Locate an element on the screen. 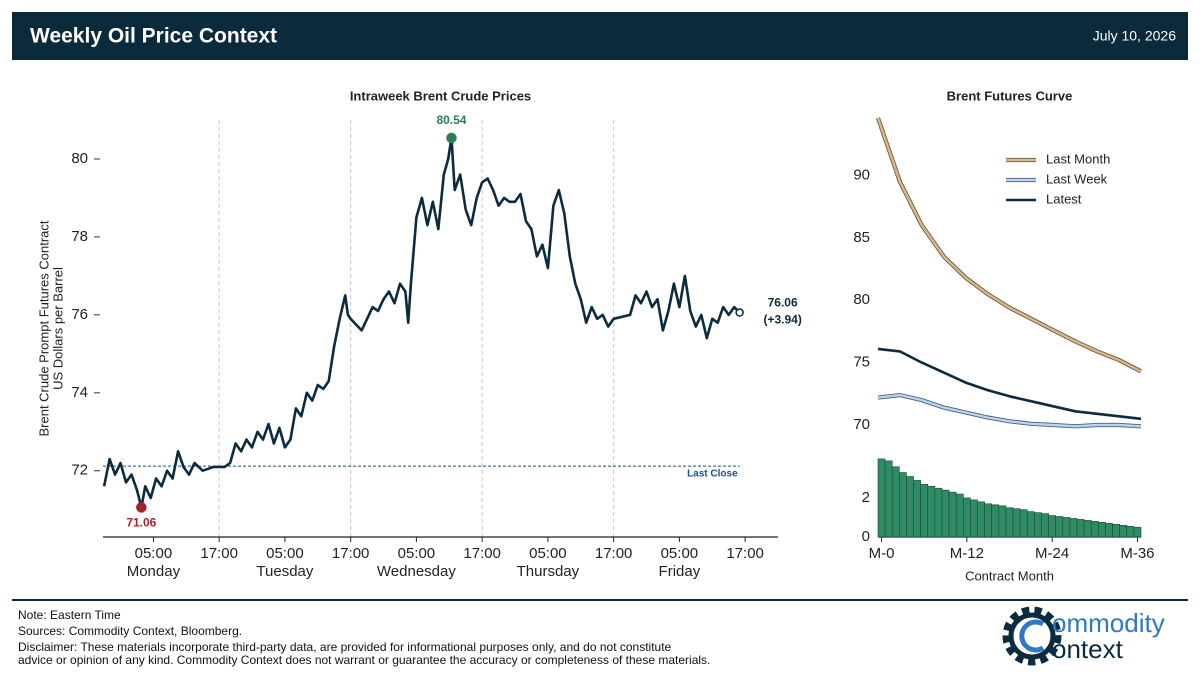  legend-label: Latest is located at coordinates (1064, 198).